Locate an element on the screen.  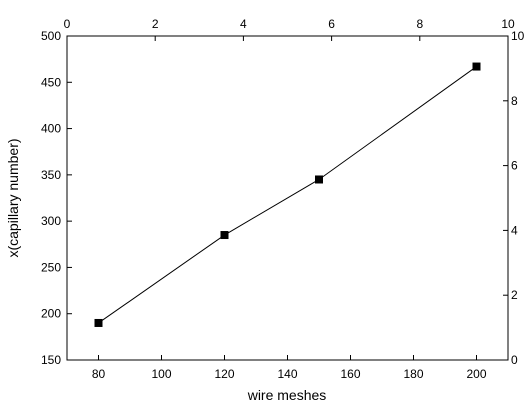
x-tick-label: 100 is located at coordinates (161, 374).